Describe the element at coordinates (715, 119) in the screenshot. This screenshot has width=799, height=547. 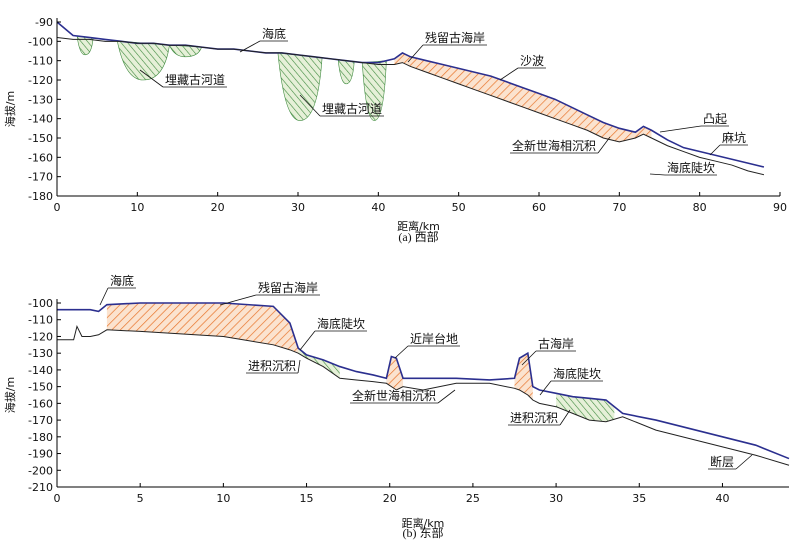
I see `annotation: 凸起` at that location.